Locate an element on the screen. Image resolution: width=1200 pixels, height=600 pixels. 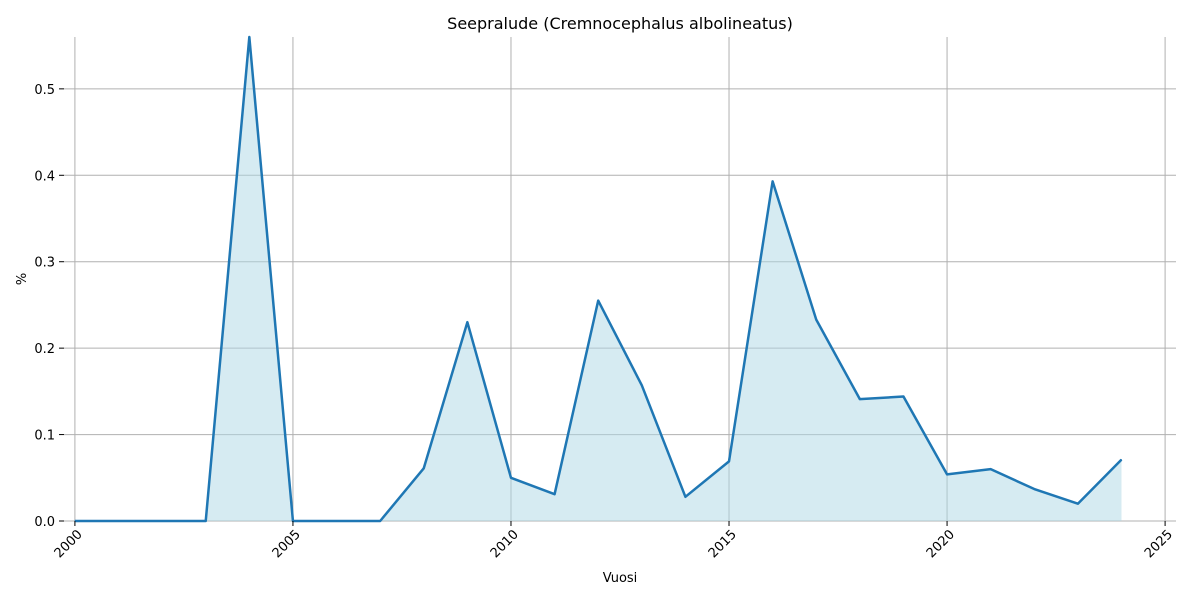
y-tick-label: 0.3 is located at coordinates (44, 263).